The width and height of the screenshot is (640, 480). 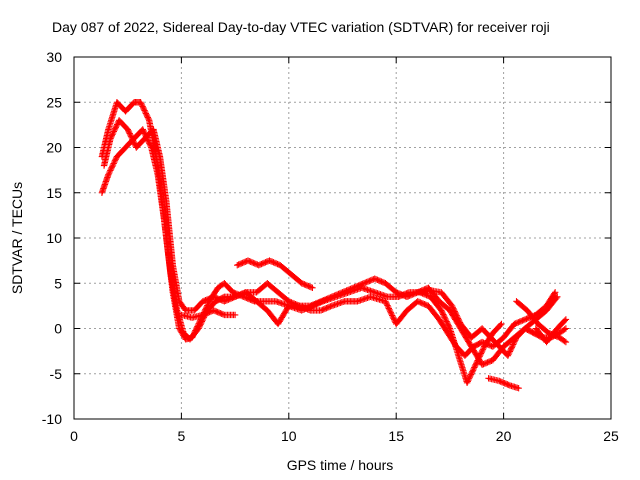 I want to click on y-tick-label-2: 0, so click(x=58, y=329).